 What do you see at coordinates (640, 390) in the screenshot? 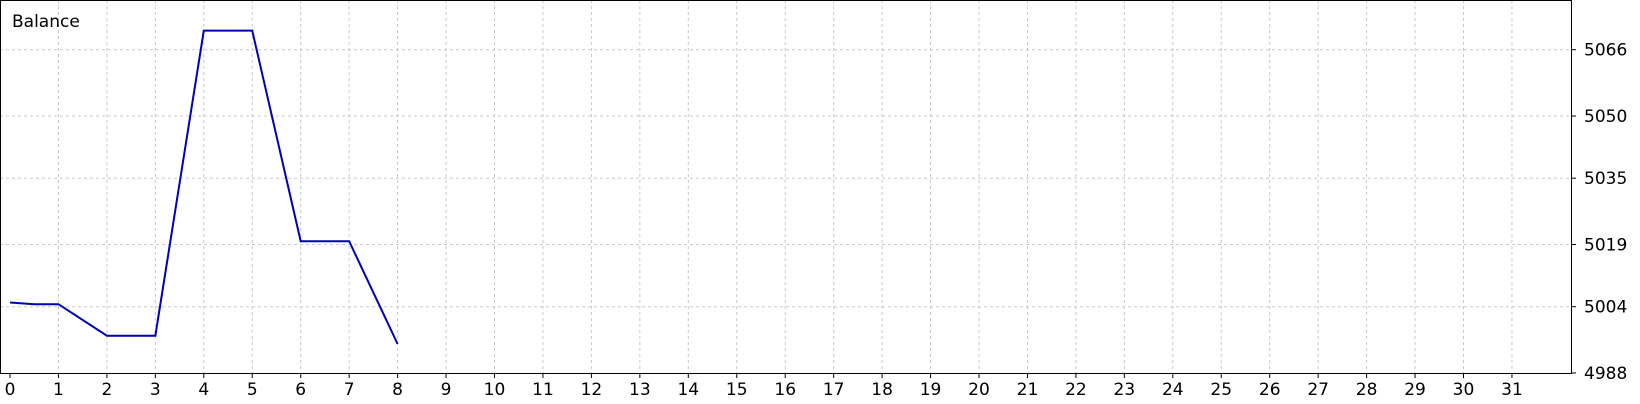
I see `x-tick-label: 13` at bounding box center [640, 390].